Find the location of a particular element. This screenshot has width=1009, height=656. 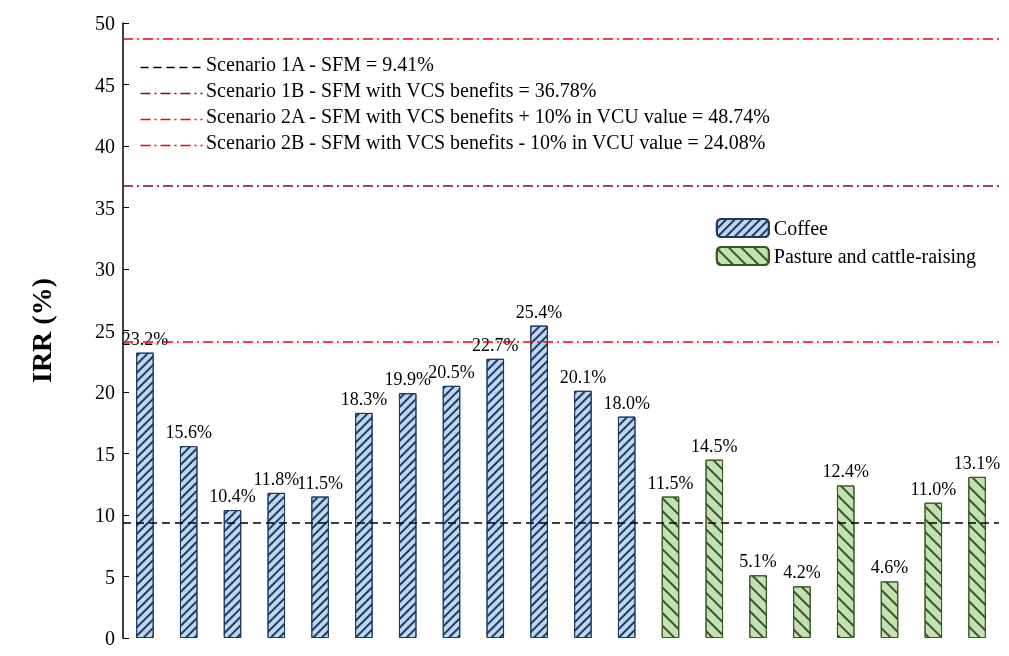

y-tick-label: 35 is located at coordinates (105, 207).